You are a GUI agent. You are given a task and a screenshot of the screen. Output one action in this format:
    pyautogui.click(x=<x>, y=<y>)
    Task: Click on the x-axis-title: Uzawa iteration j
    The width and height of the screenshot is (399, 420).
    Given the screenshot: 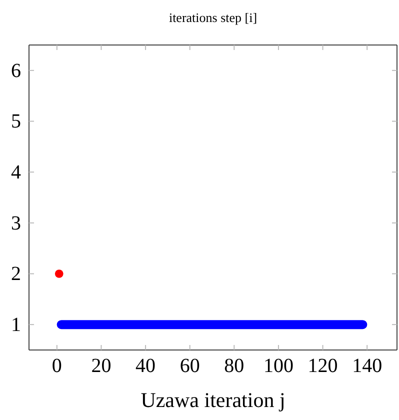 What is the action you would take?
    pyautogui.click(x=213, y=400)
    